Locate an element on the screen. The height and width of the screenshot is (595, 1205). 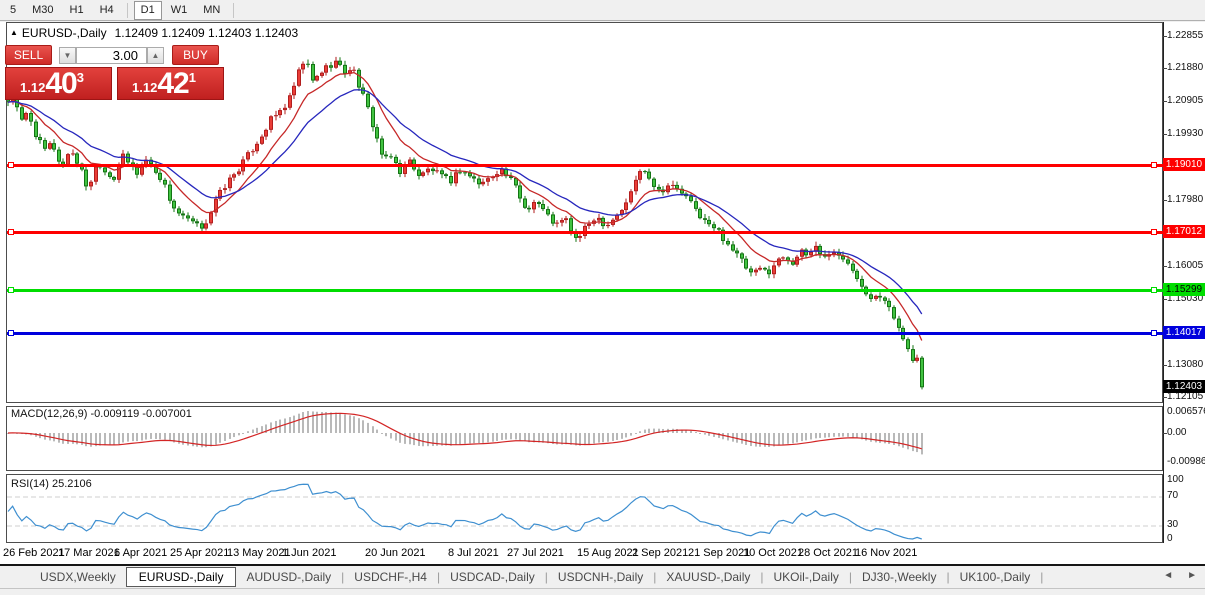
macd-label: MACD(12,26,9) -0.009119 -0.007001 is located at coordinates (101, 414).